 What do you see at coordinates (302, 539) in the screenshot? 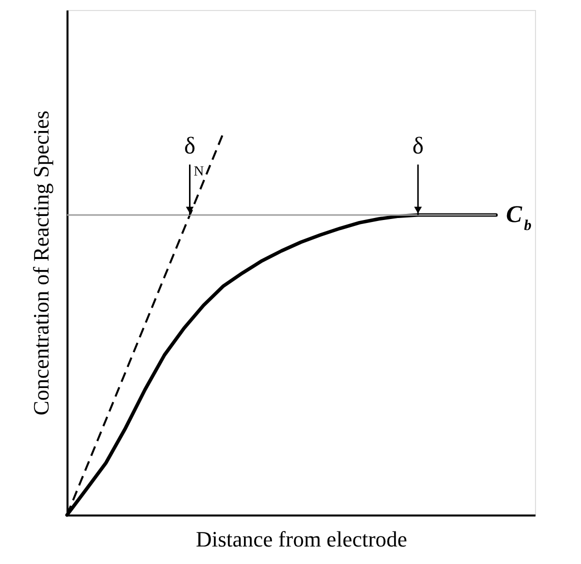
I see `x-axis-title: Distance from electrode` at bounding box center [302, 539].